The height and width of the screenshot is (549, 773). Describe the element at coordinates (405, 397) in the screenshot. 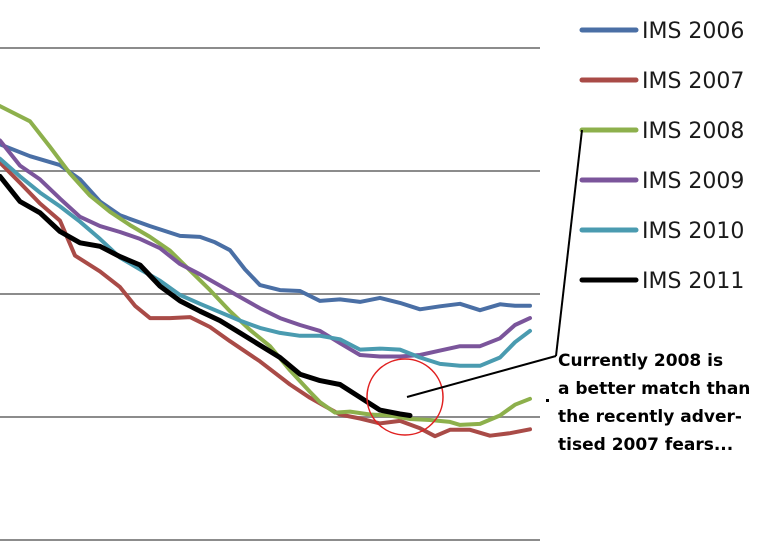

I see `highlight-circle` at that location.